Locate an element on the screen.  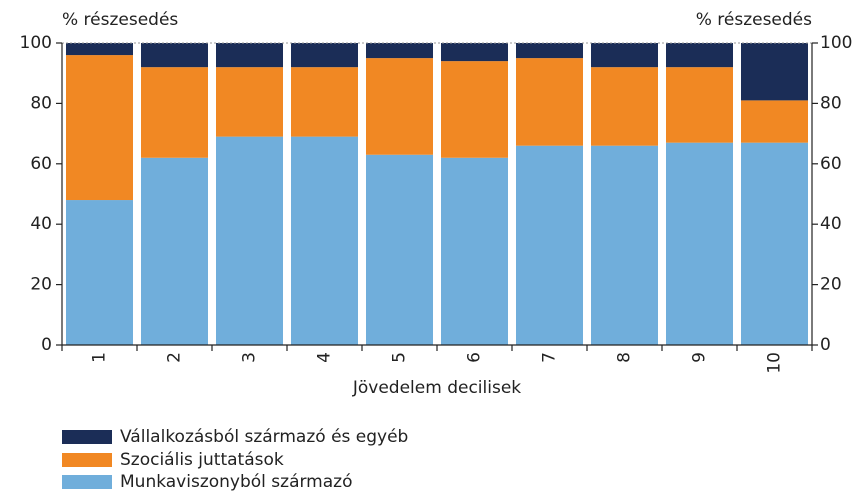
x-tick-label: 4 is located at coordinates (325, 357).